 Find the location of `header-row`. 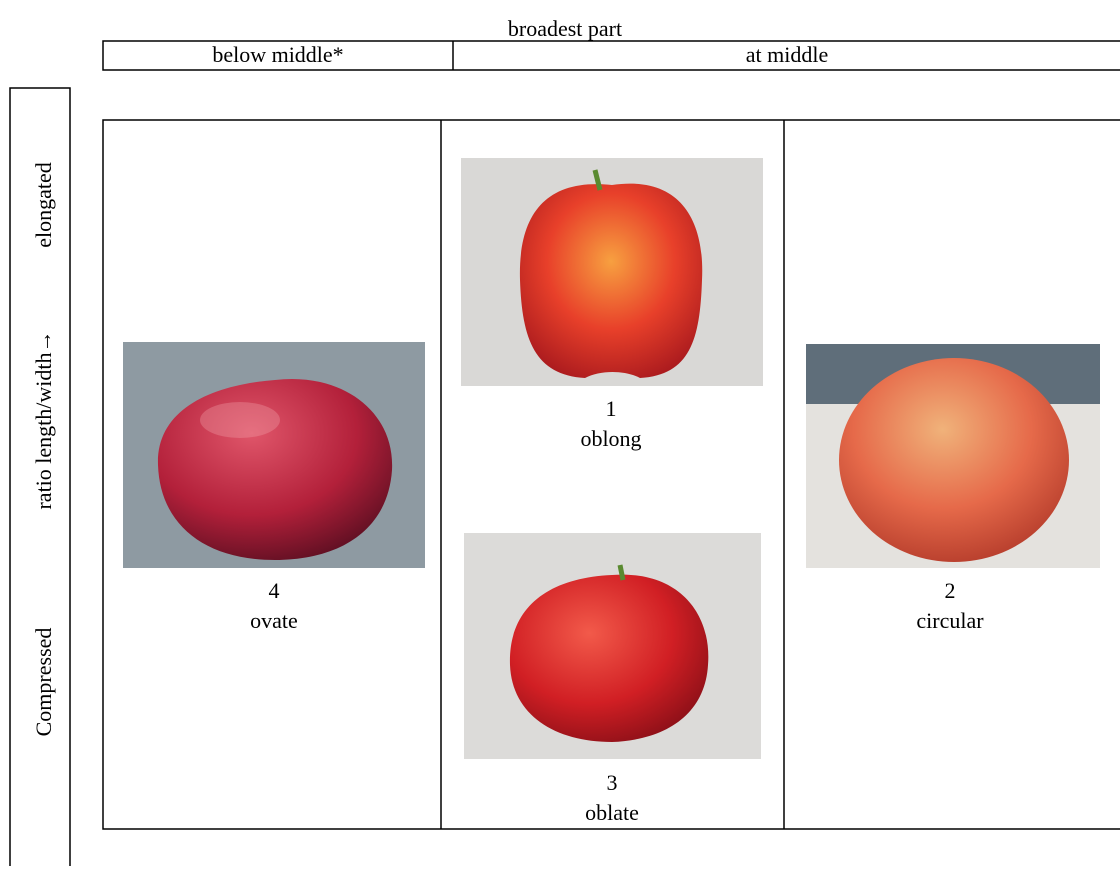

header-row is located at coordinates (611, 55).